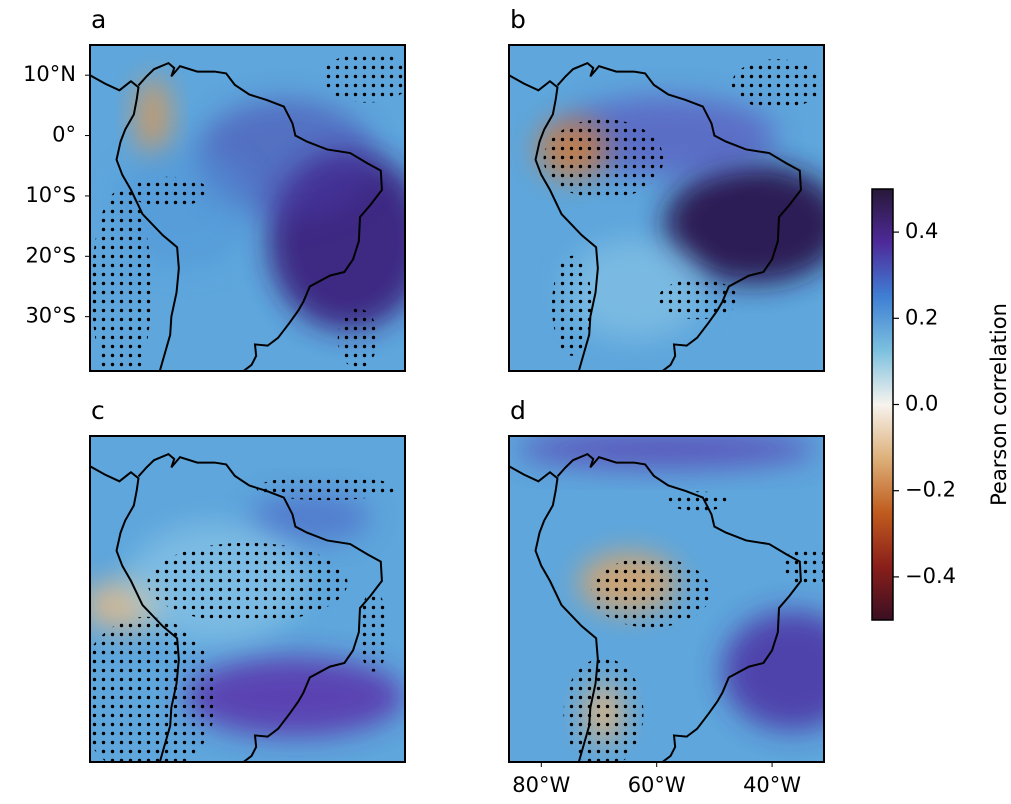 This screenshot has width=1011, height=804. I want to click on panel-label: d, so click(518, 410).